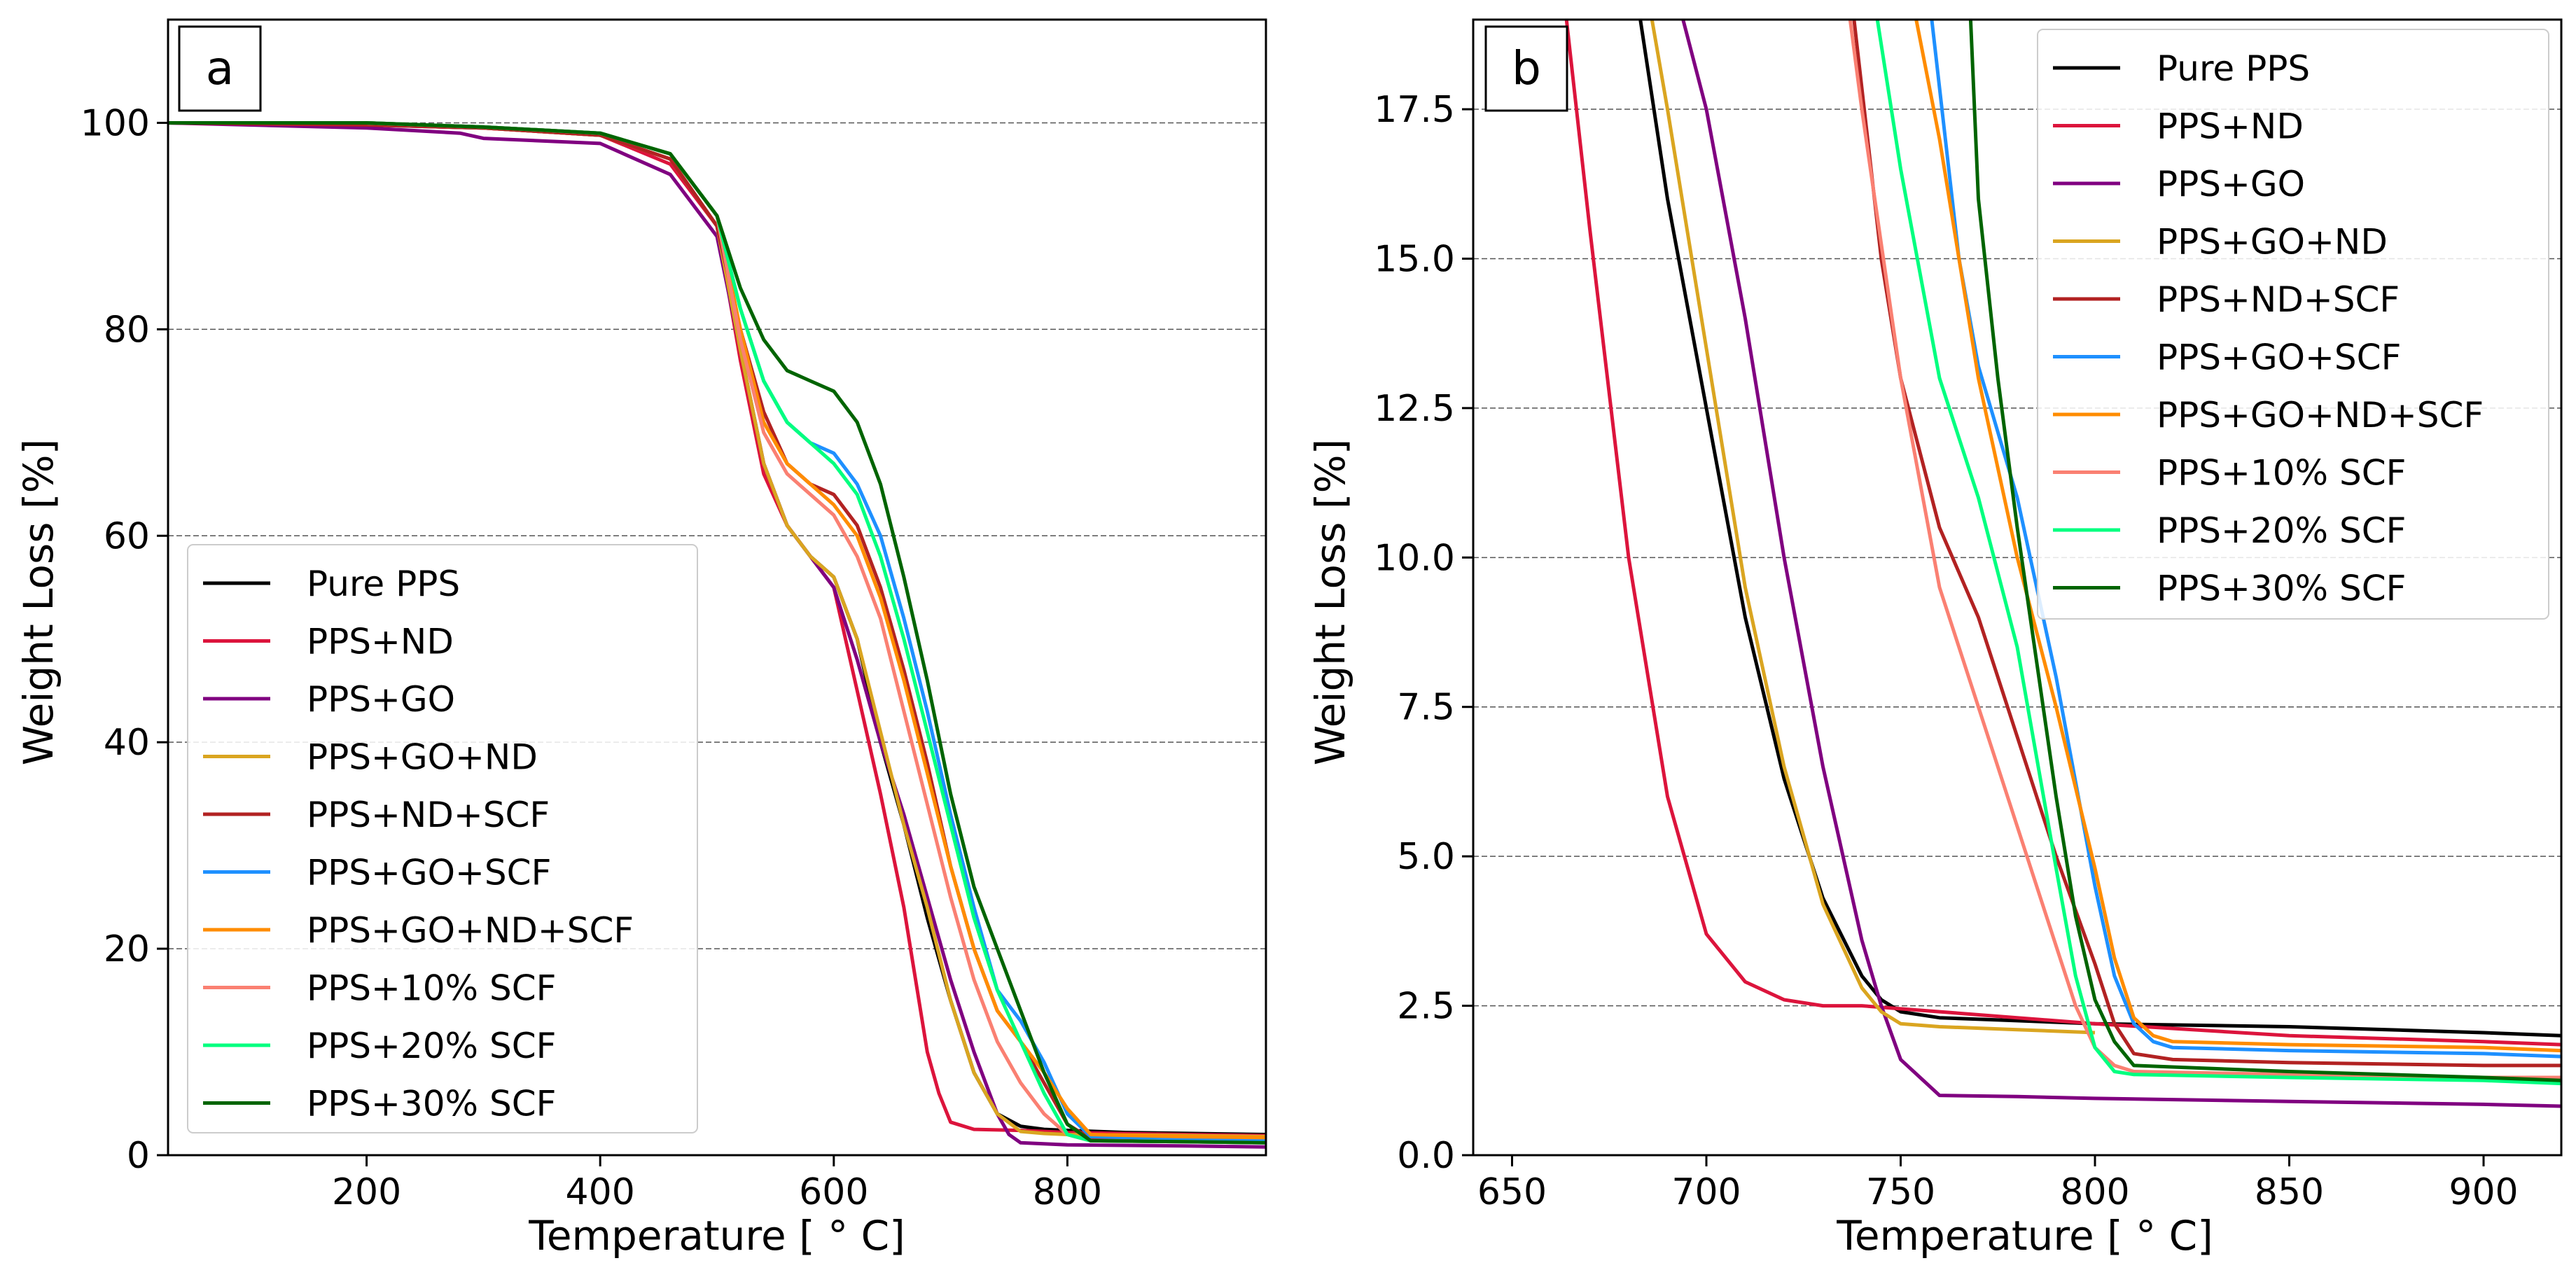  I want to click on b-legend-entry: PPS+10% SCF, so click(2281, 473).